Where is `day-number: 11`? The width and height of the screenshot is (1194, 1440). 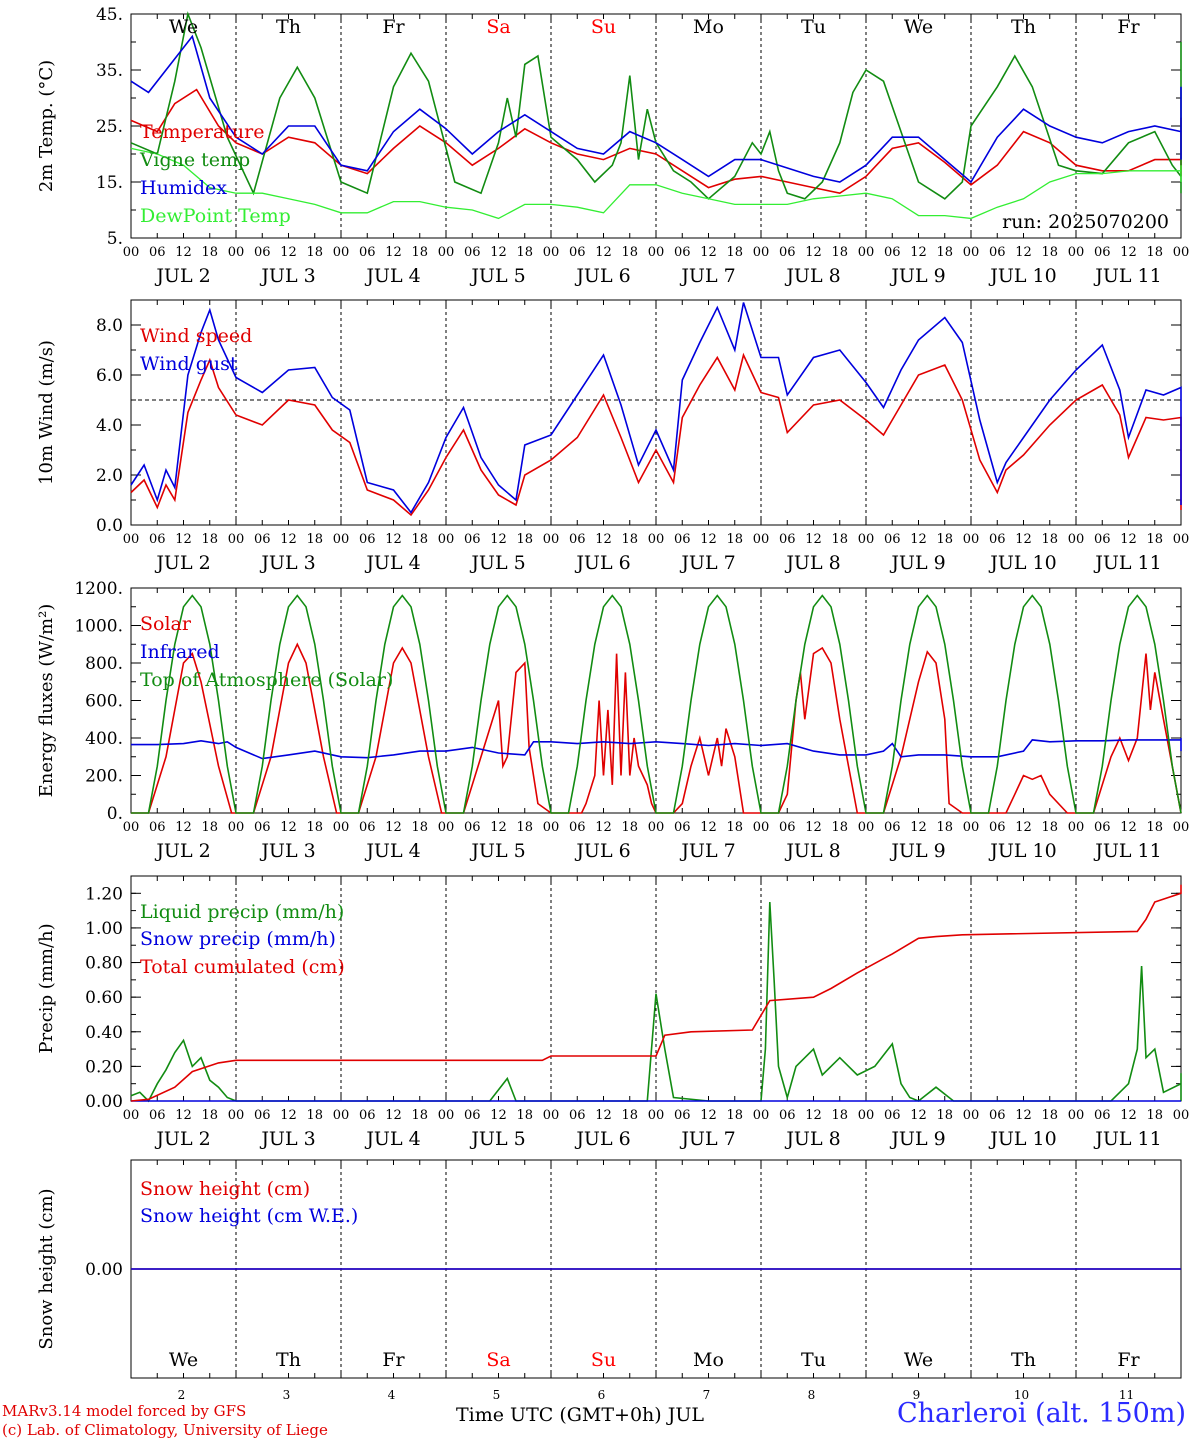
day-number: 11 is located at coordinates (1126, 1395).